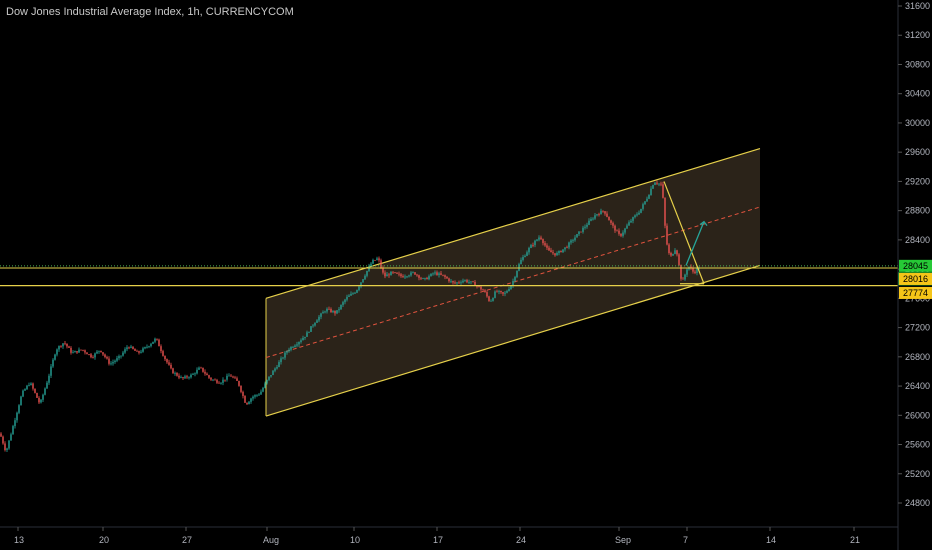  What do you see at coordinates (685, 540) in the screenshot?
I see `time-tick-label: 7` at bounding box center [685, 540].